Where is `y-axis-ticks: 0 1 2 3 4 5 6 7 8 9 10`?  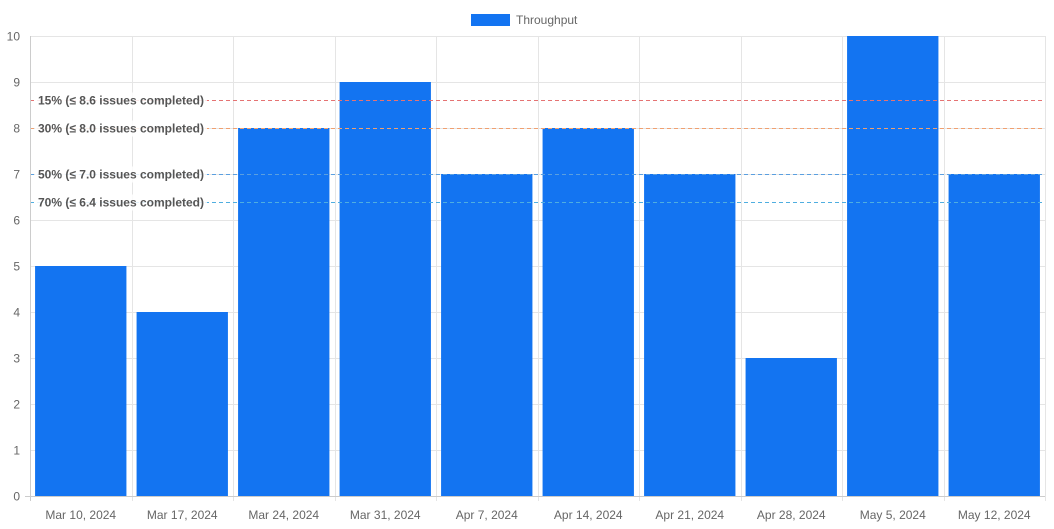
y-axis-ticks: 0 1 2 3 4 5 6 7 8 9 10 is located at coordinates (14, 267).